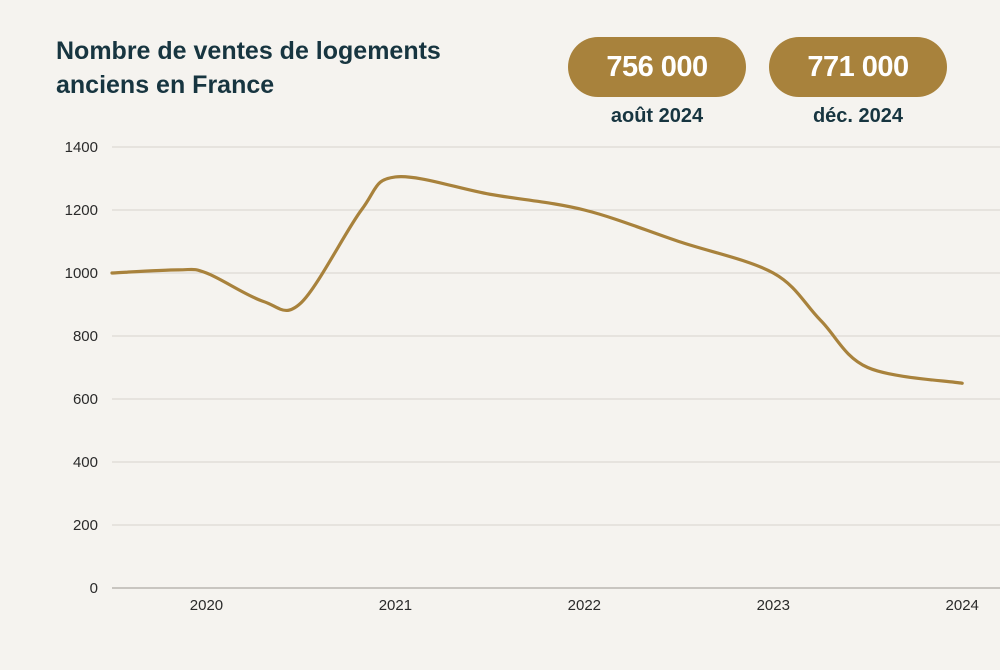 The height and width of the screenshot is (670, 1000). I want to click on y-tick-label: 1400, so click(81, 147).